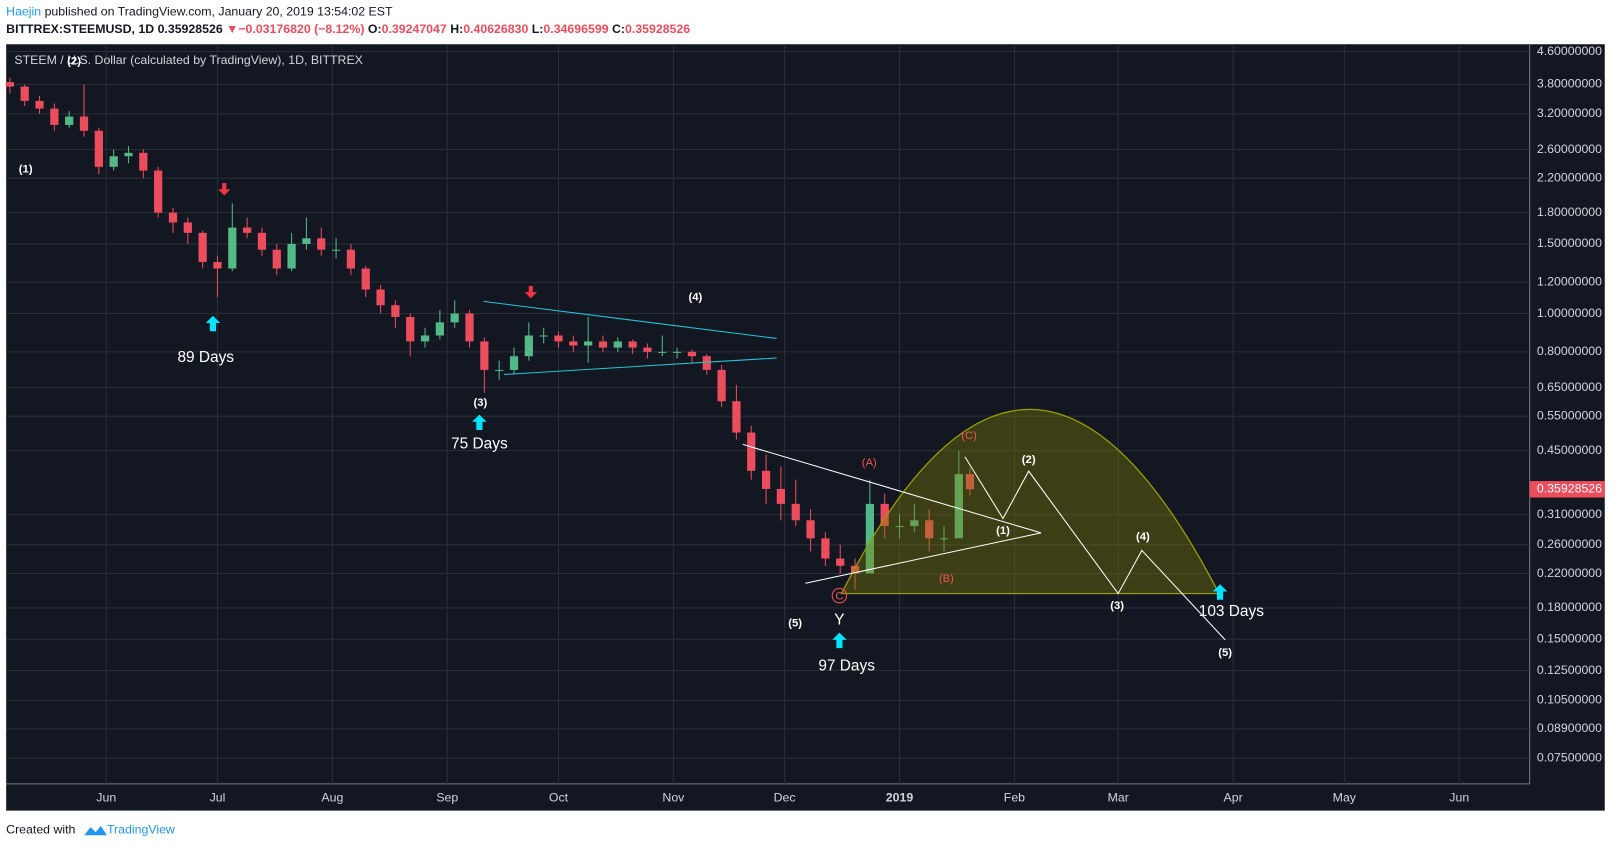 Image resolution: width=1613 pixels, height=848 pixels. Describe the element at coordinates (1569, 51) in the screenshot. I see `y-tick-label: 4.60000000` at that location.